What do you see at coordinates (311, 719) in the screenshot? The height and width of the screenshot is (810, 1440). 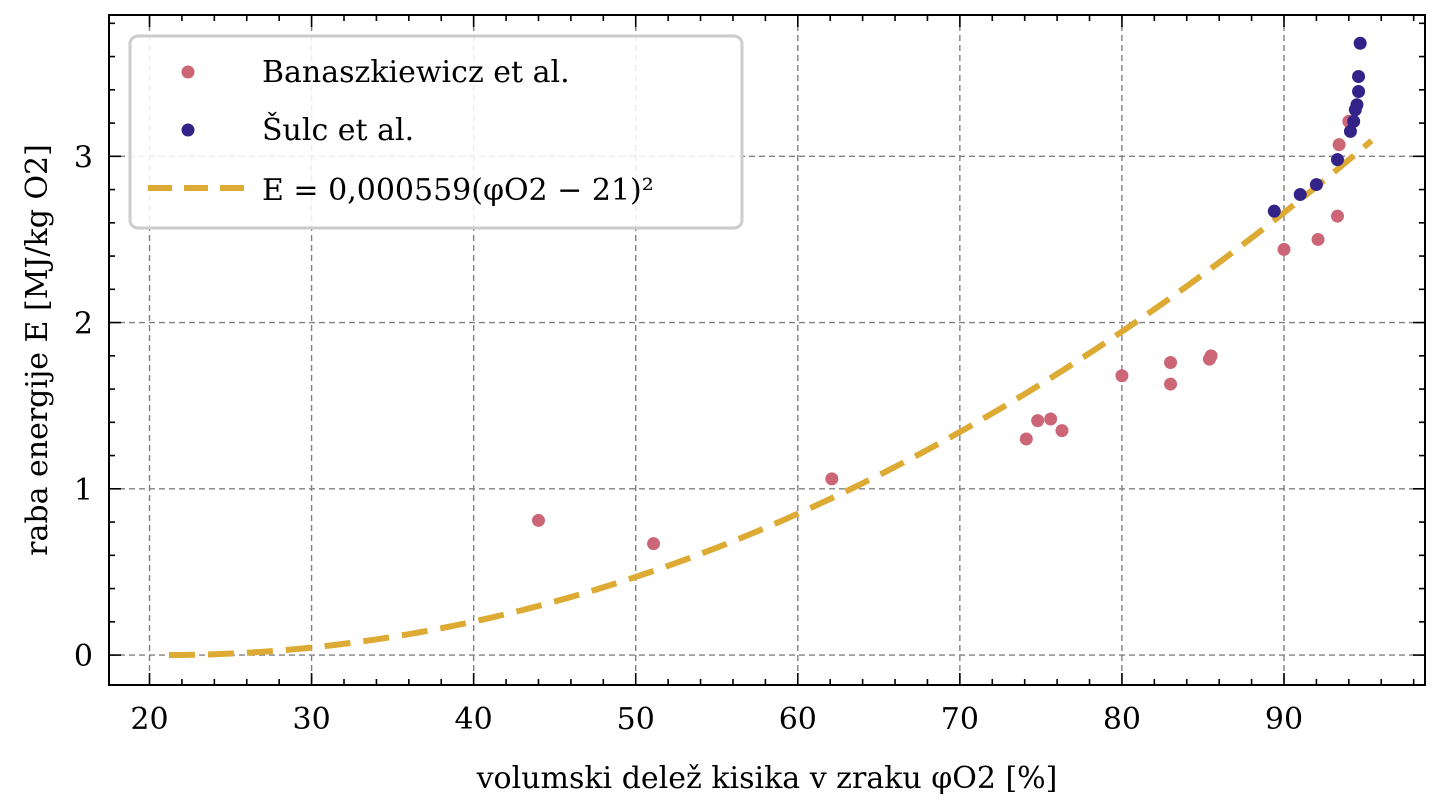 I see `x-tick-label: 30` at bounding box center [311, 719].